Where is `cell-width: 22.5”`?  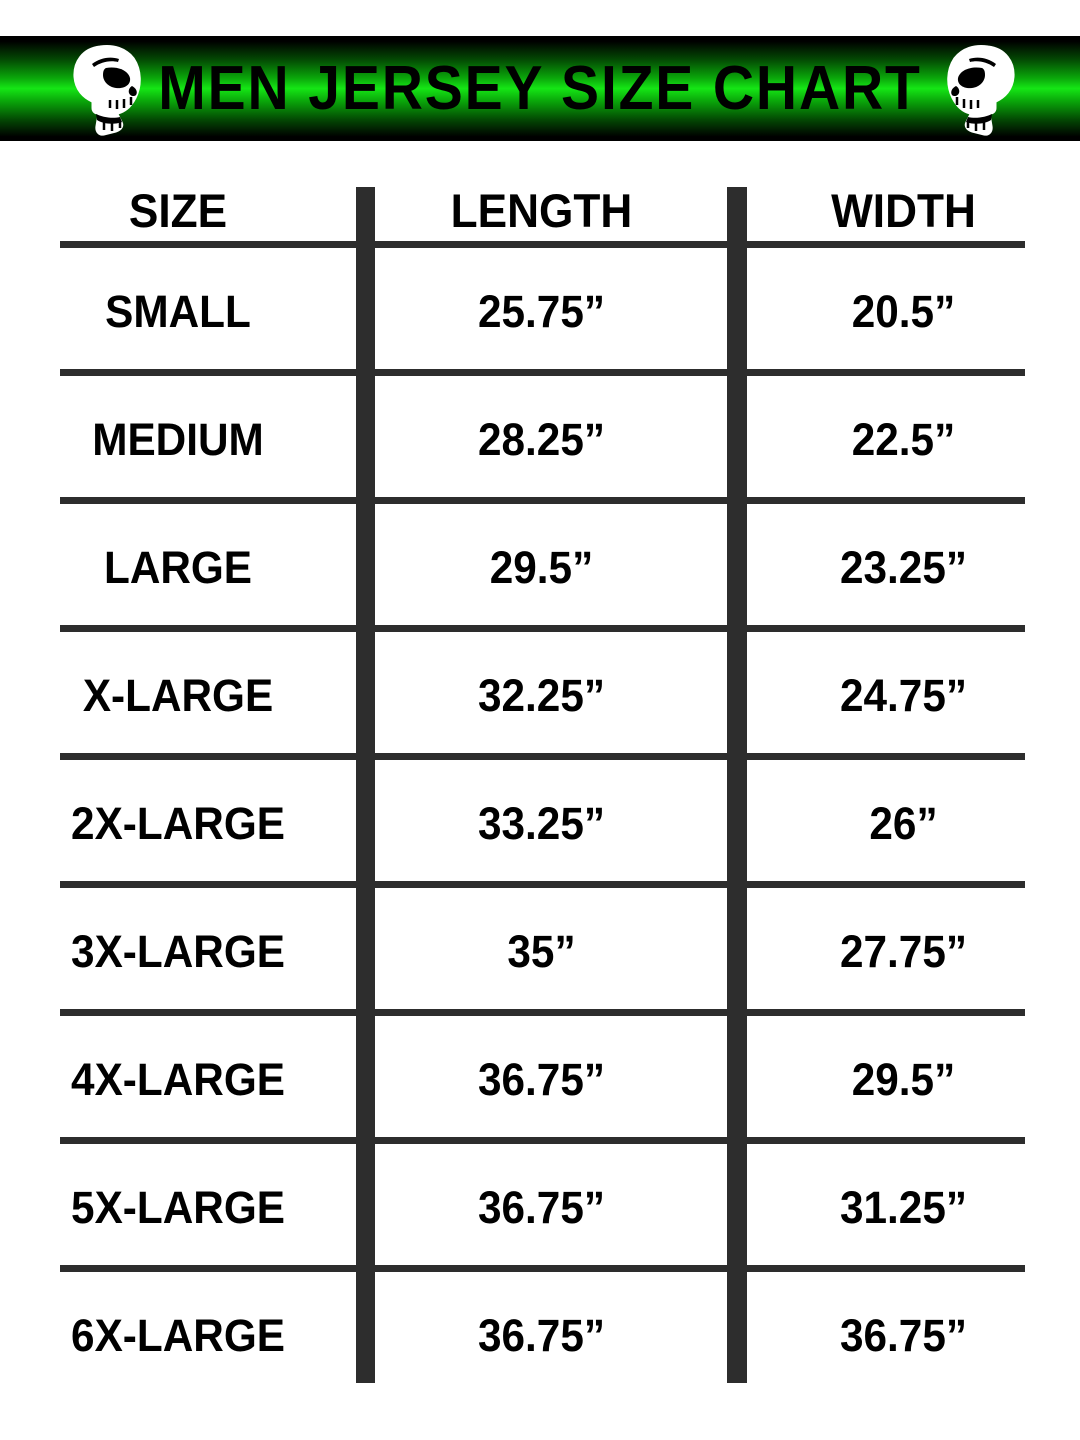 cell-width: 22.5” is located at coordinates (903, 439).